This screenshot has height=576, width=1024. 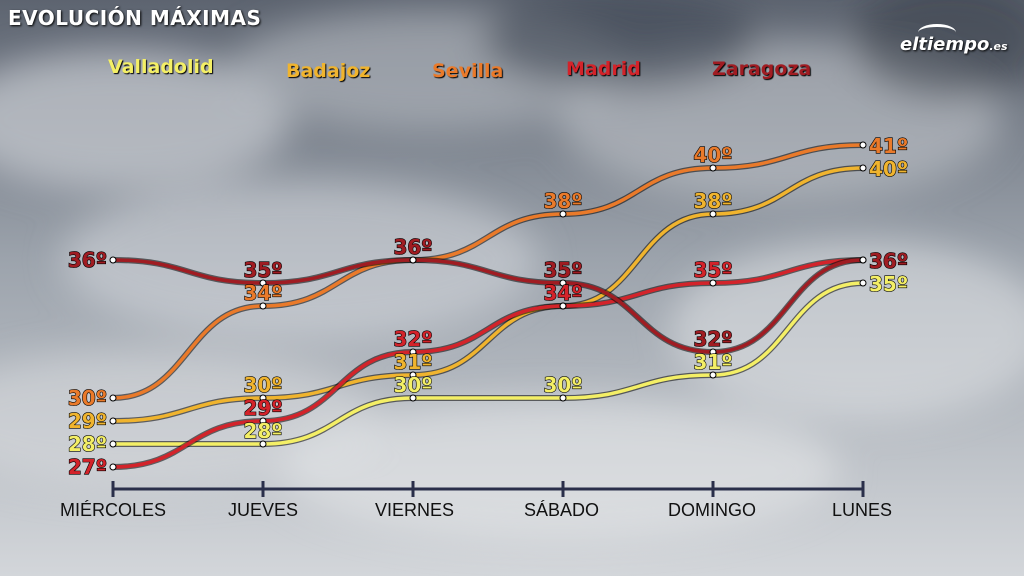 What do you see at coordinates (262, 385) in the screenshot?
I see `data-label-badajoz: 30º` at bounding box center [262, 385].